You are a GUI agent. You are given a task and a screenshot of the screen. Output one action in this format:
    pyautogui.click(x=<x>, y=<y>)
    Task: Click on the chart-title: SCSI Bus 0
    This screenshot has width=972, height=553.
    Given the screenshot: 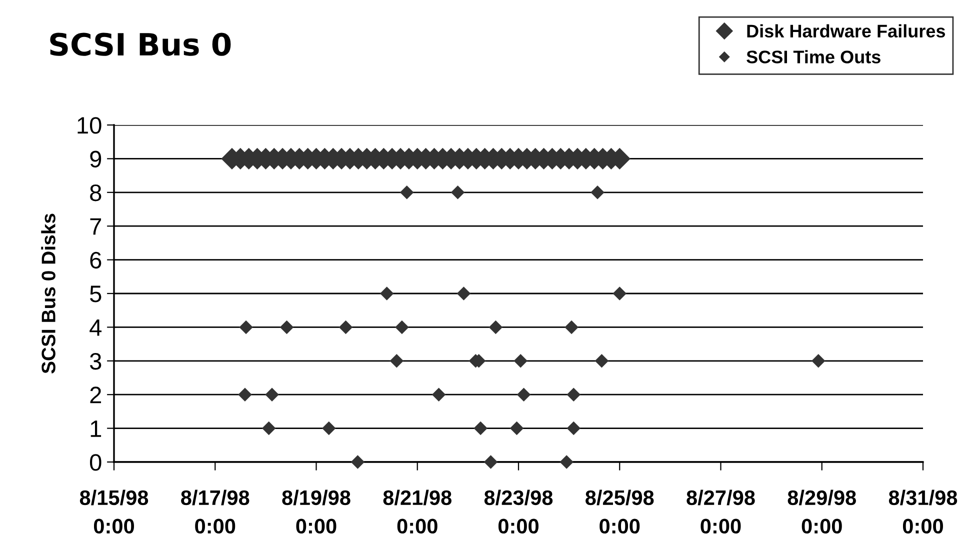 What is the action you would take?
    pyautogui.click(x=140, y=44)
    